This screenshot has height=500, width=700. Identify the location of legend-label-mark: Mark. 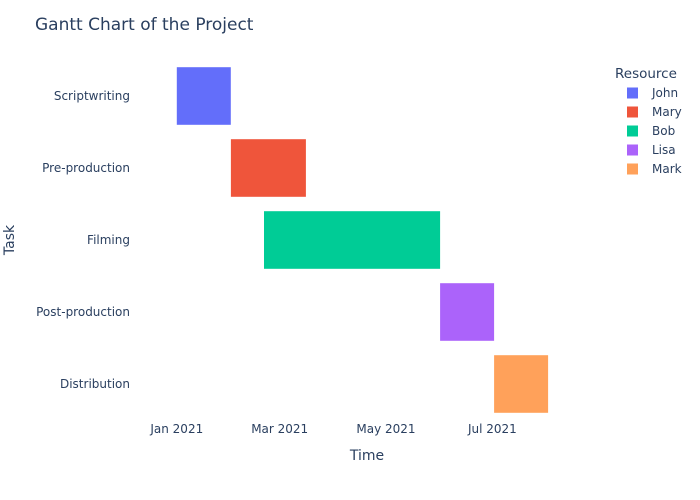
(667, 169).